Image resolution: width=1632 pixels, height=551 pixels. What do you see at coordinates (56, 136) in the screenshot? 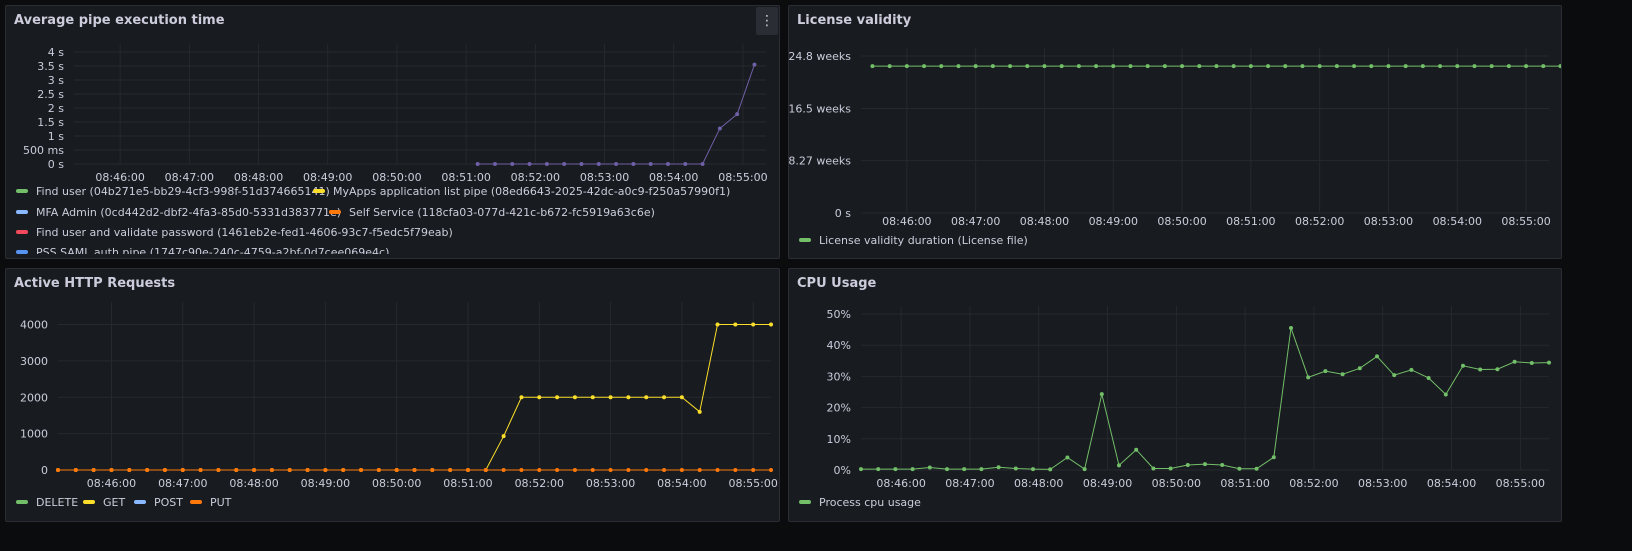
I see `y-tick-label: 1 s` at bounding box center [56, 136].